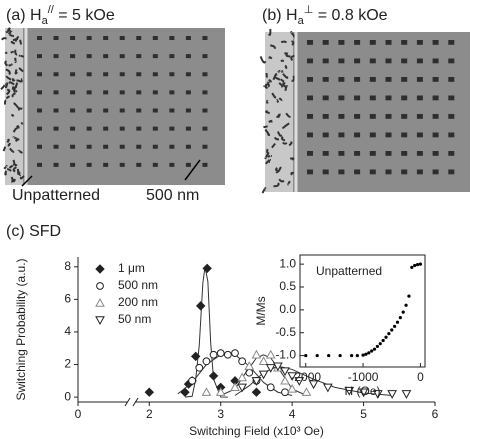 This screenshot has width=477, height=439. Describe the element at coordinates (435, 414) in the screenshot. I see `x-tick-label: 6` at that location.